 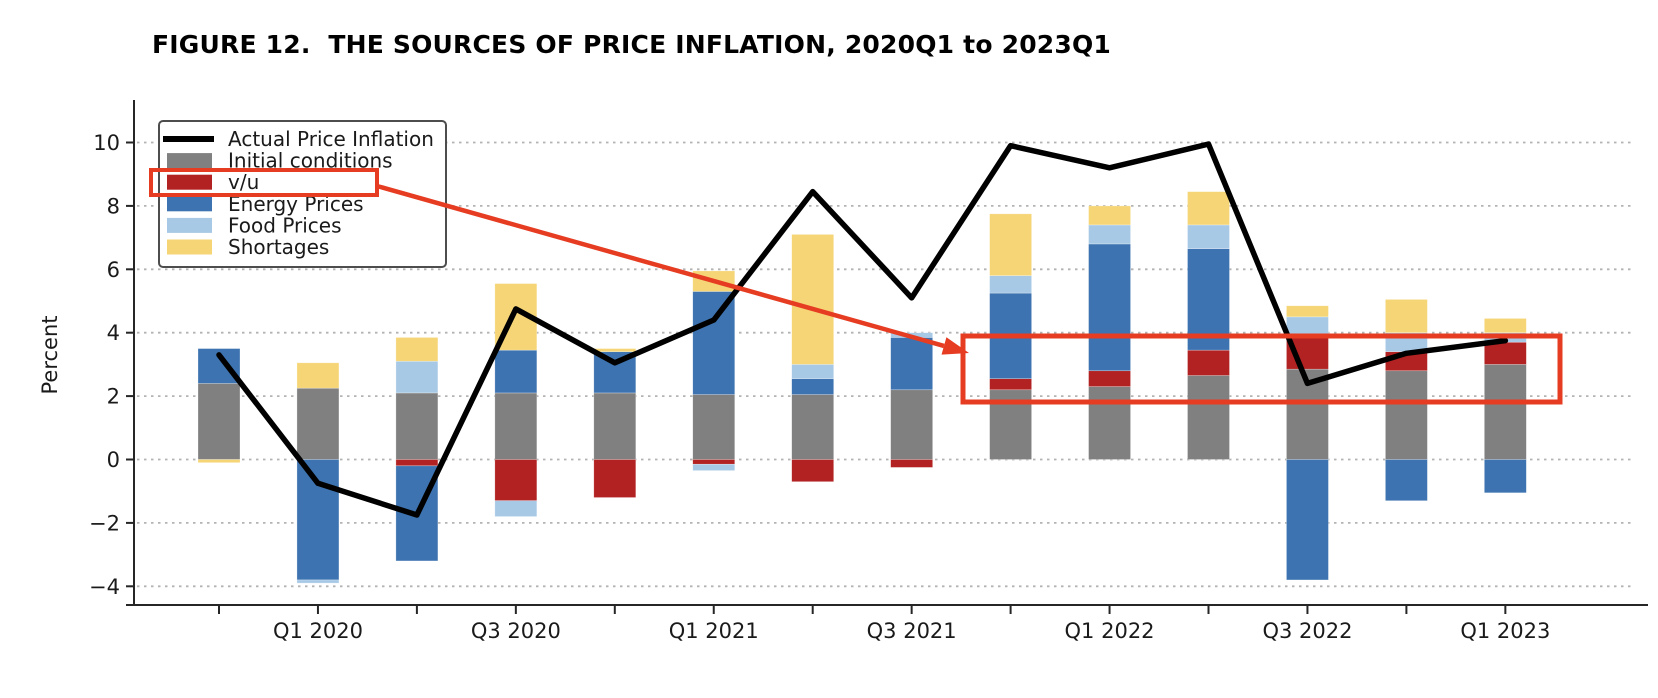 What do you see at coordinates (50, 354) in the screenshot?
I see `y-axis-title: Percent` at bounding box center [50, 354].